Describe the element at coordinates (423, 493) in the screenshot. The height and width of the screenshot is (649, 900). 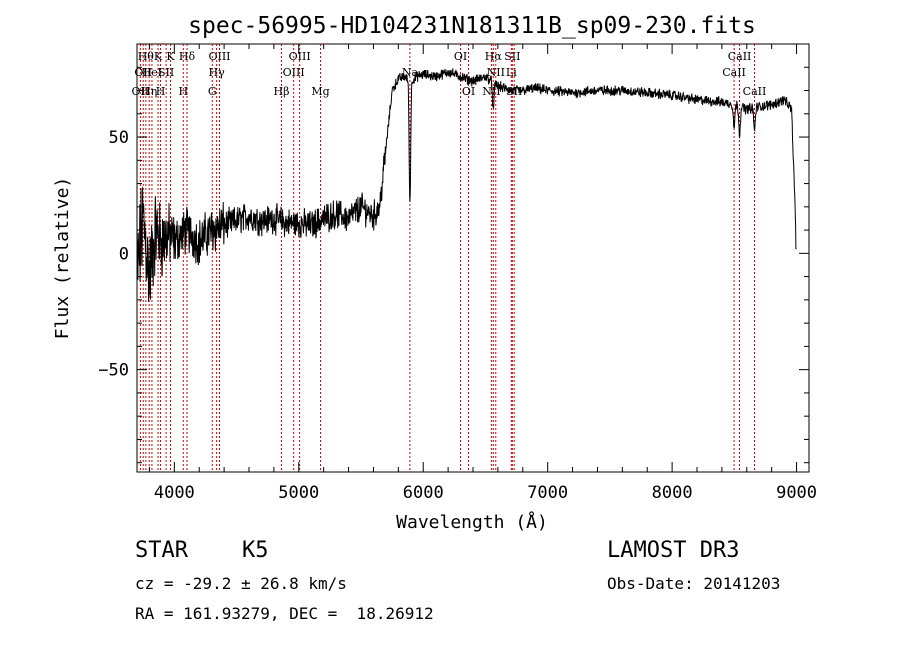
I see `x-tick-label: 6000` at that location.